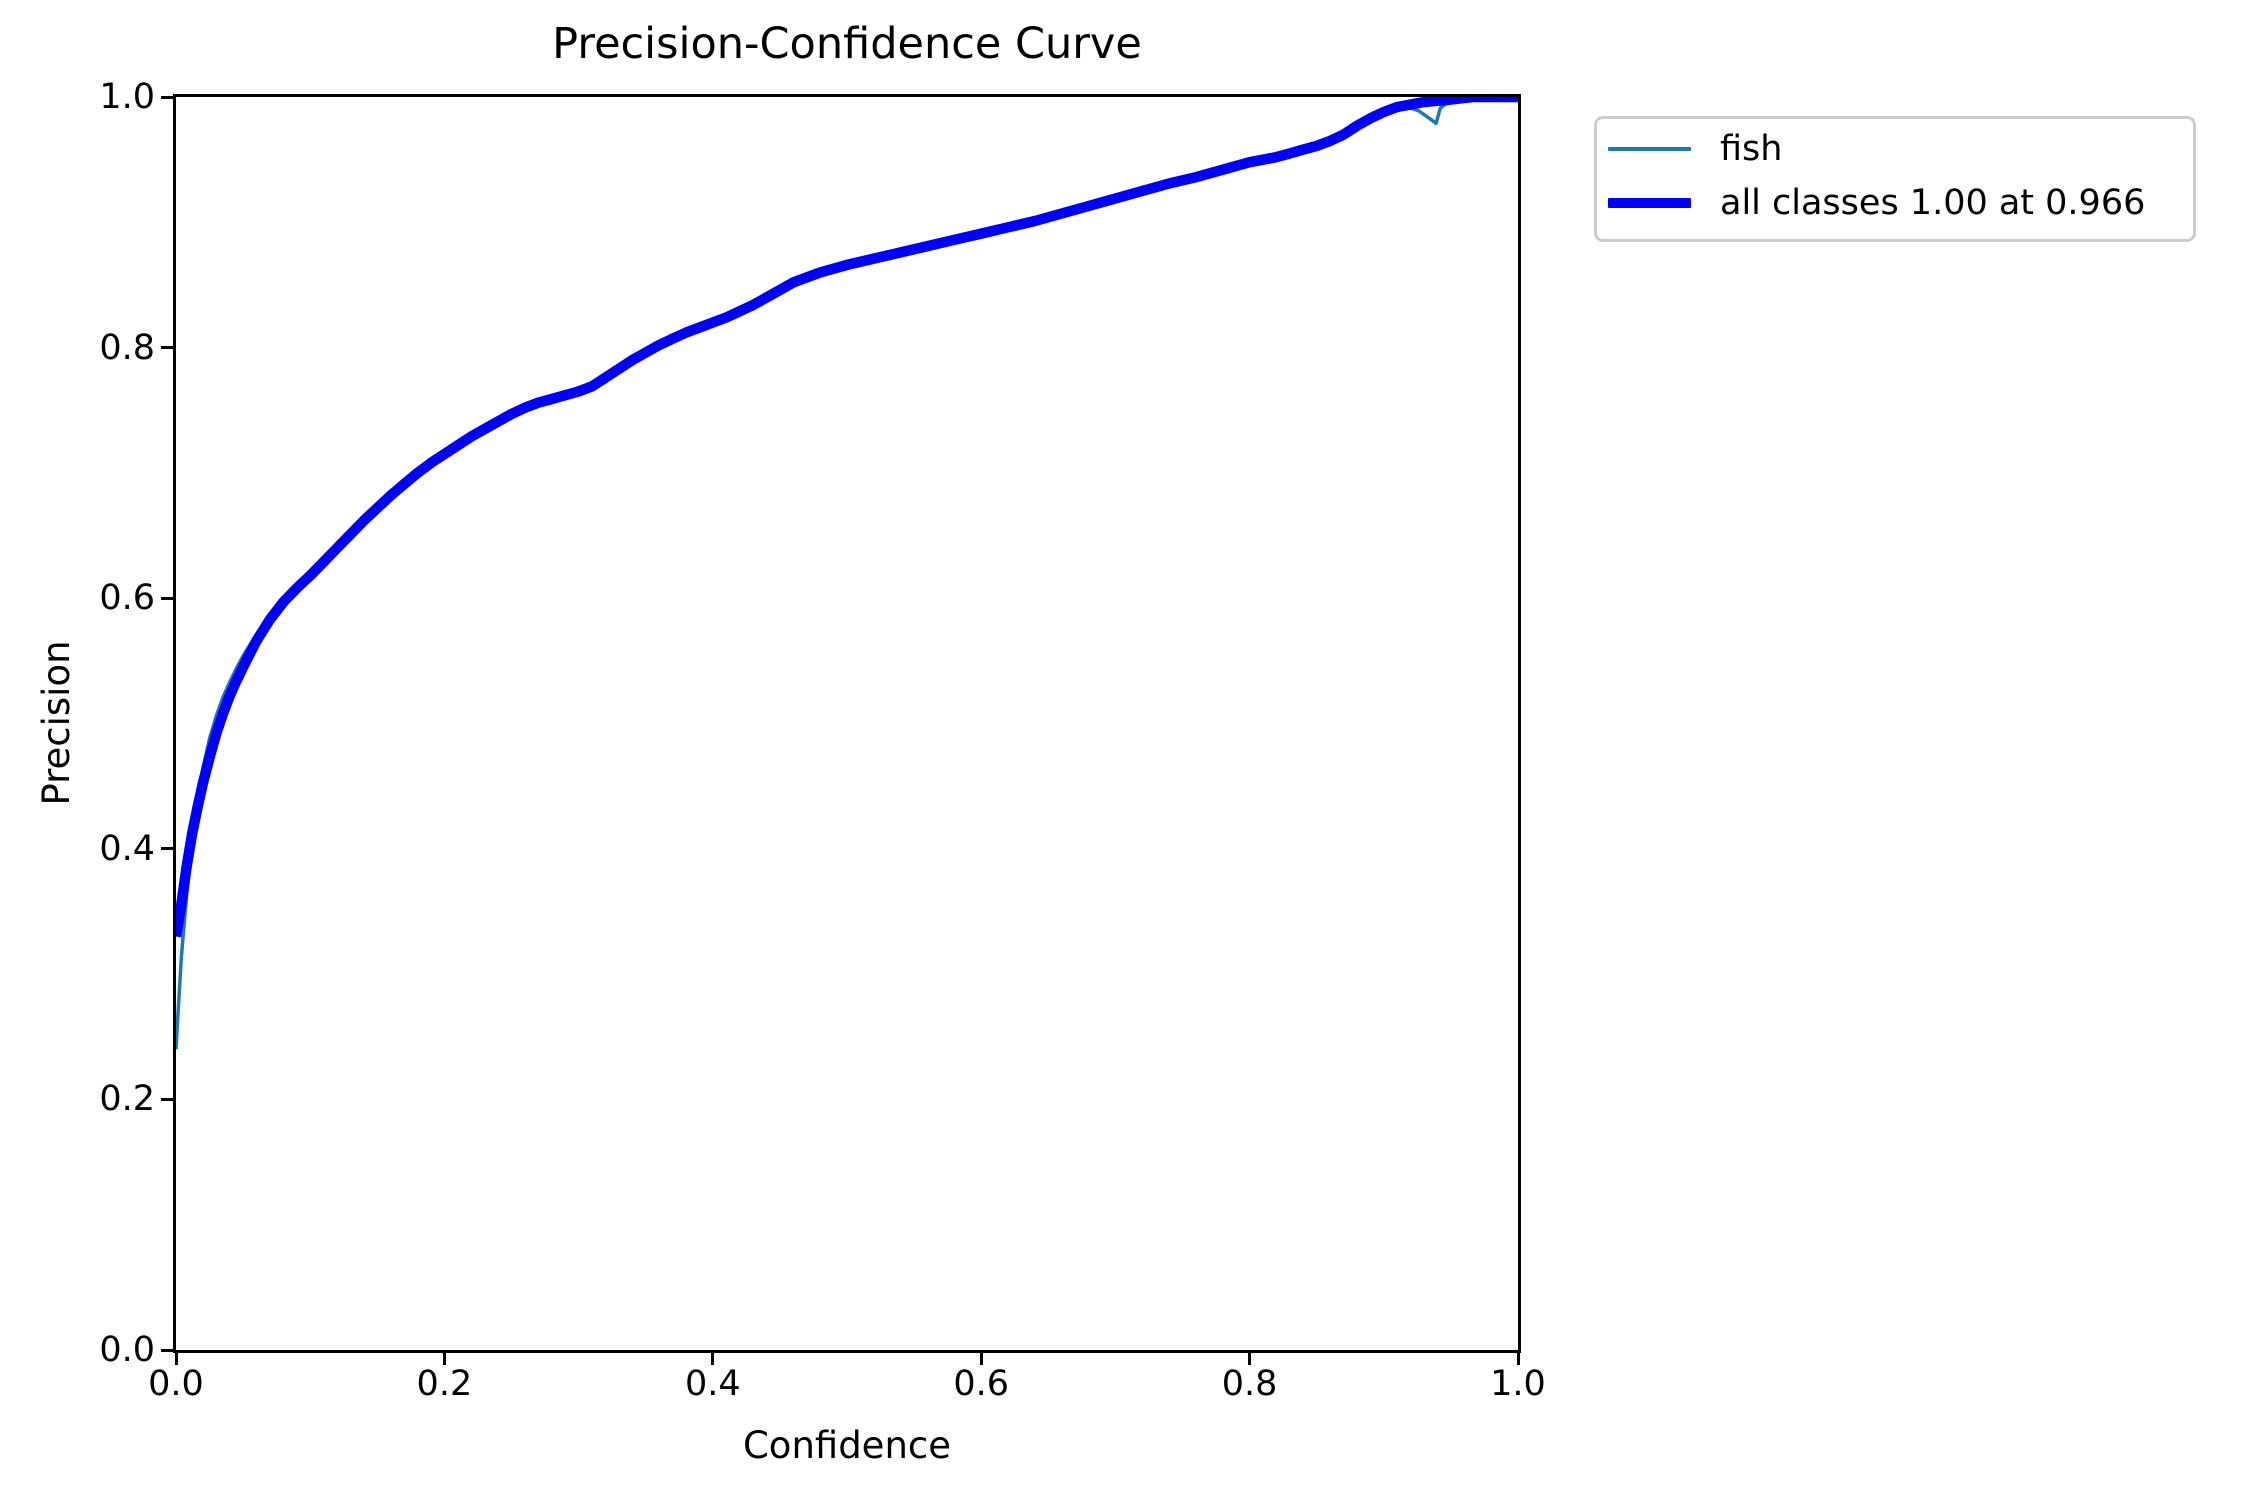 The image size is (2250, 1500). What do you see at coordinates (712, 1384) in the screenshot?
I see `x-tick-label: 0.4` at bounding box center [712, 1384].